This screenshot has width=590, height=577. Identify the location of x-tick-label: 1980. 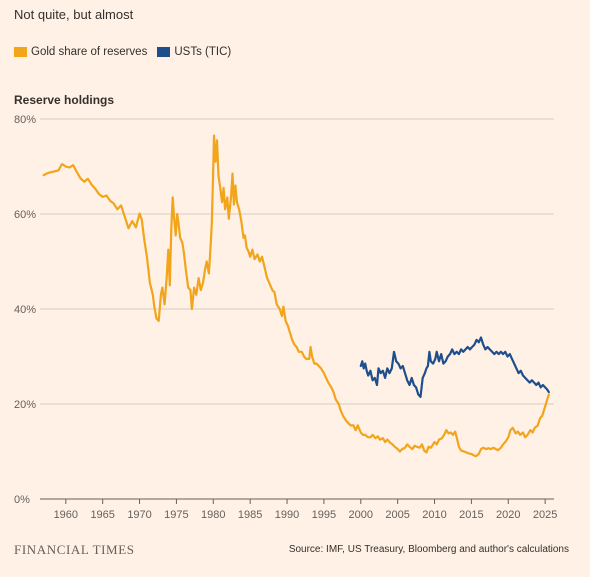
(213, 515).